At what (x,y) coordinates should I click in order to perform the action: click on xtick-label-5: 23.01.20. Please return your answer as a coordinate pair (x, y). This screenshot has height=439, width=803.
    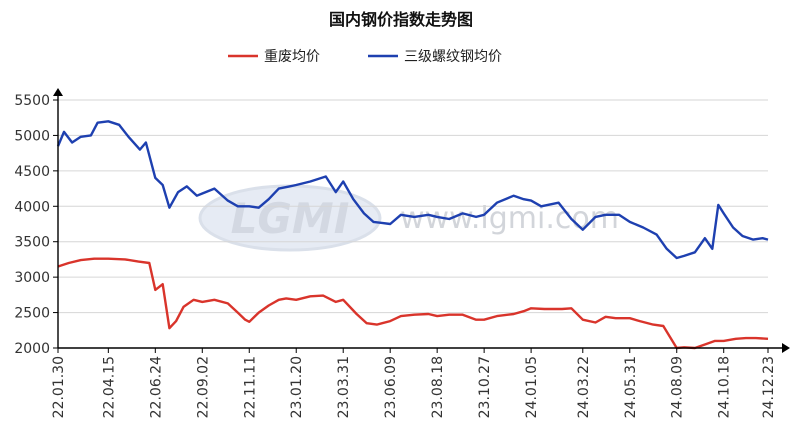
    Looking at the image, I should click on (297, 387).